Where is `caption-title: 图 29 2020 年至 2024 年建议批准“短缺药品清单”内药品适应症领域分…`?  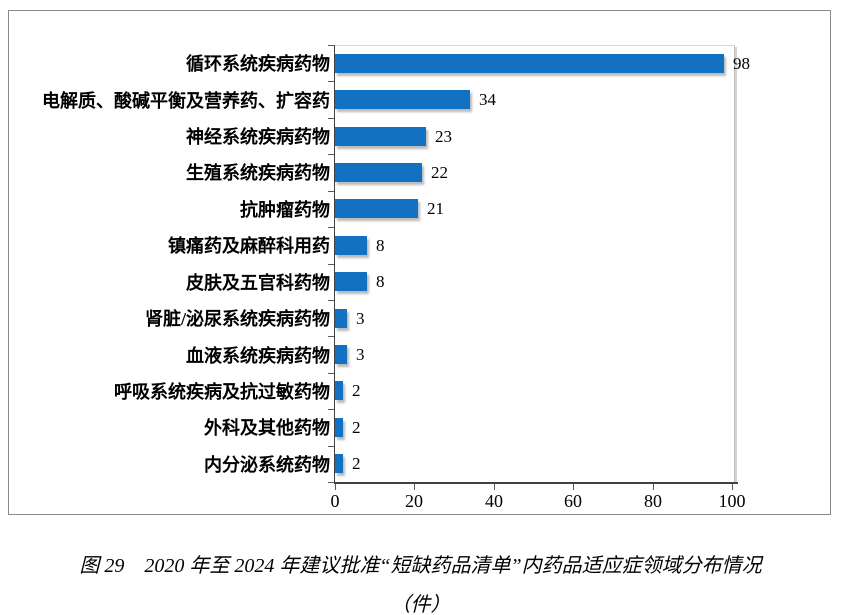
caption-title: 图 29 2020 年至 2024 年建议批准“短缺药品清单”内药品适应症领域分… is located at coordinates (420, 566).